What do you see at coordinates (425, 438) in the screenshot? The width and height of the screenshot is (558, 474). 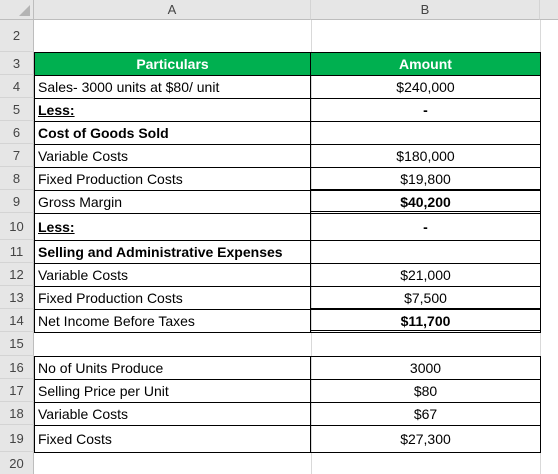 I see `cell-b19: $27,300` at bounding box center [425, 438].